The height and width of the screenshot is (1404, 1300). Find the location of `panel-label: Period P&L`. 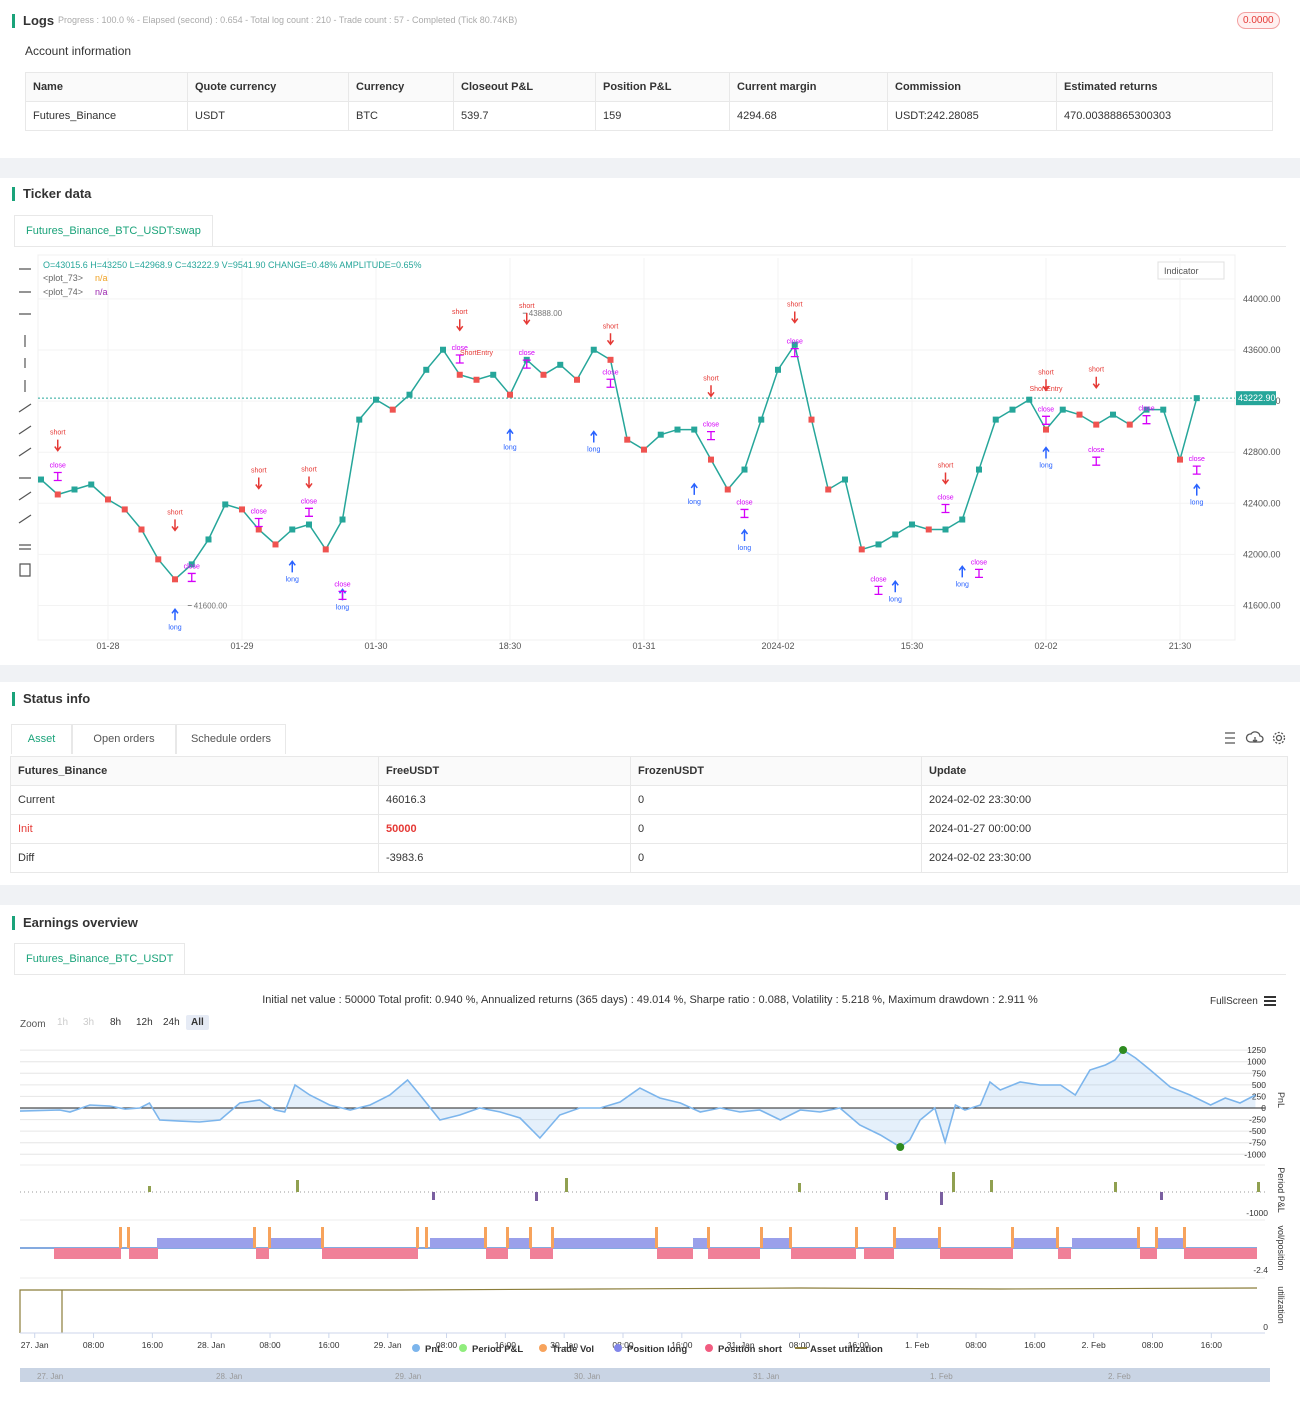

panel-label: Period P&L is located at coordinates (1281, 1190).